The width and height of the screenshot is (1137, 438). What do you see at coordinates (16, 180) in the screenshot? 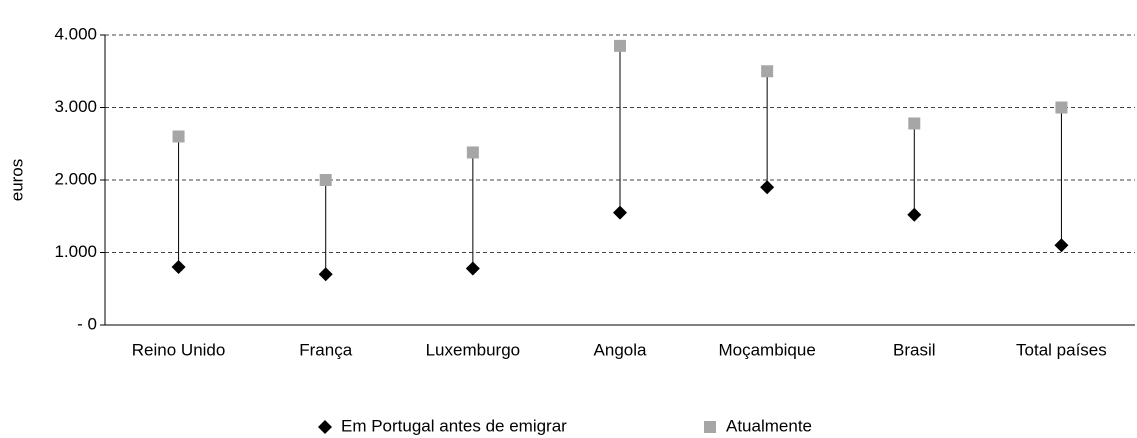
I see `y-axis-label: euros` at bounding box center [16, 180].